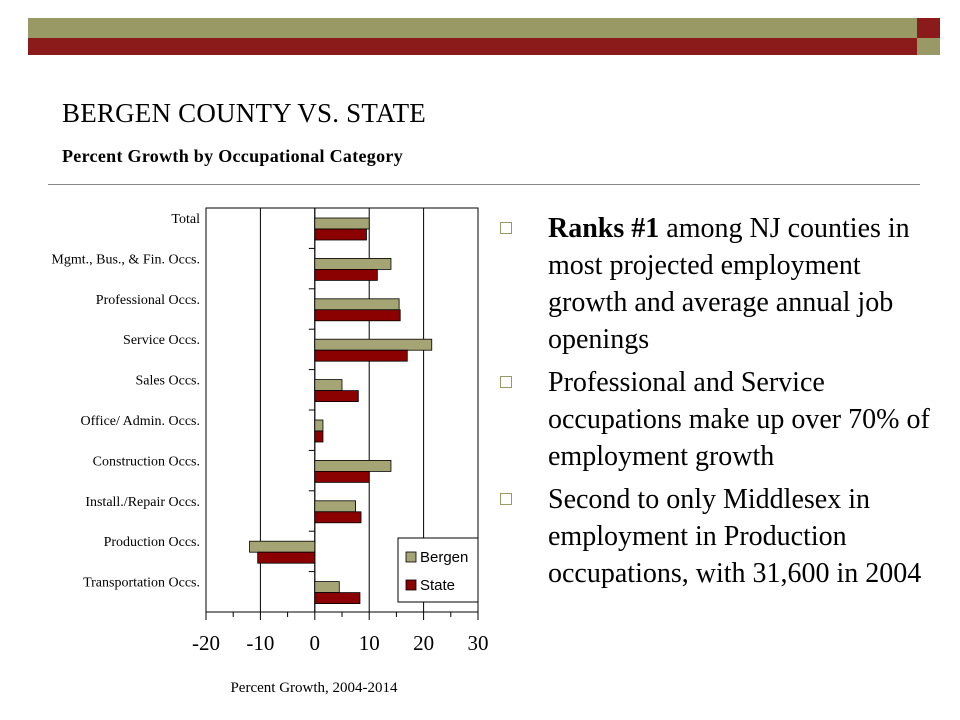 The height and width of the screenshot is (720, 960). I want to click on category-label: Sales Occs., so click(167, 381).